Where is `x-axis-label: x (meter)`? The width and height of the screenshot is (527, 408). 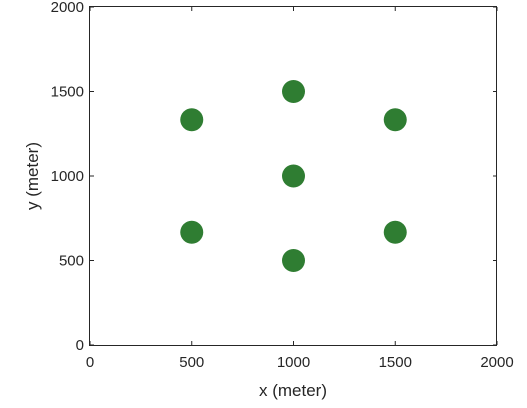 x-axis-label: x (meter) is located at coordinates (293, 390).